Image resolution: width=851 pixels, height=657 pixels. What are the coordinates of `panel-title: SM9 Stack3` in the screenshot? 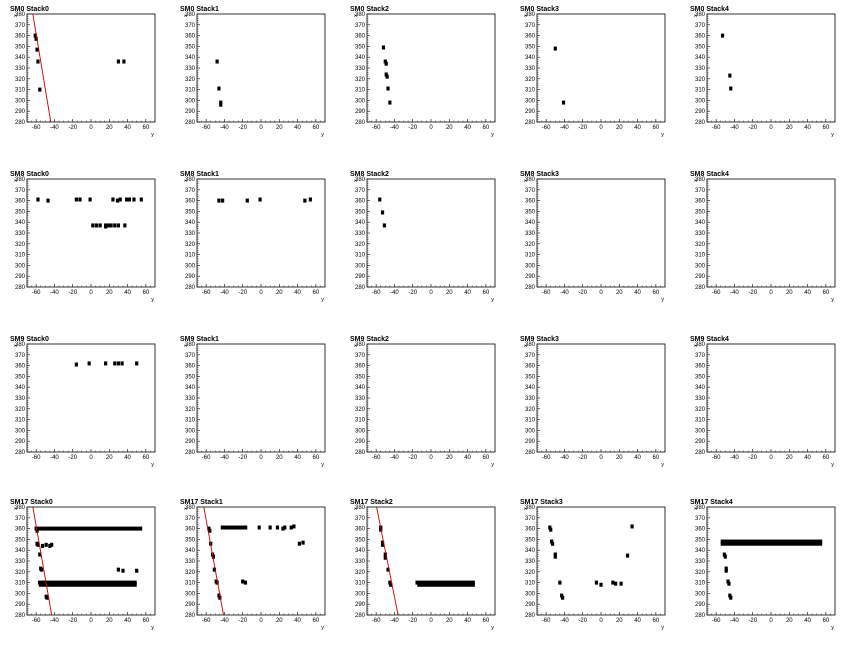 It's located at (539, 339).